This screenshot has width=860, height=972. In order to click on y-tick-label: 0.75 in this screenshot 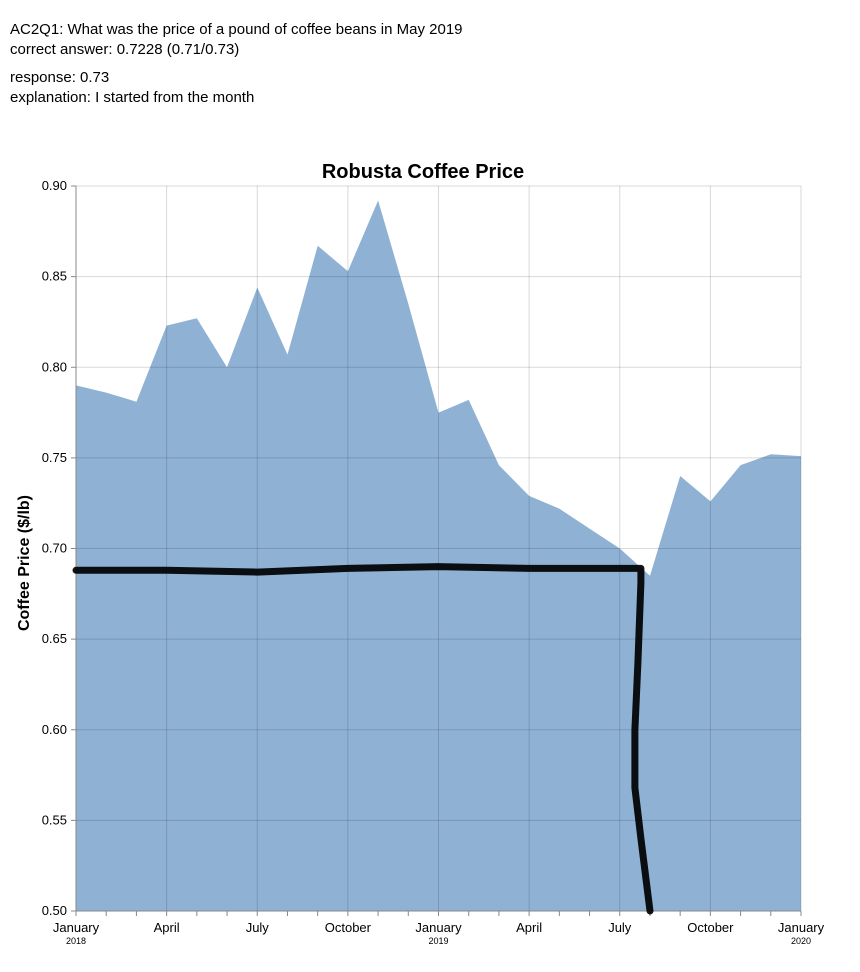, I will do `click(54, 457)`.